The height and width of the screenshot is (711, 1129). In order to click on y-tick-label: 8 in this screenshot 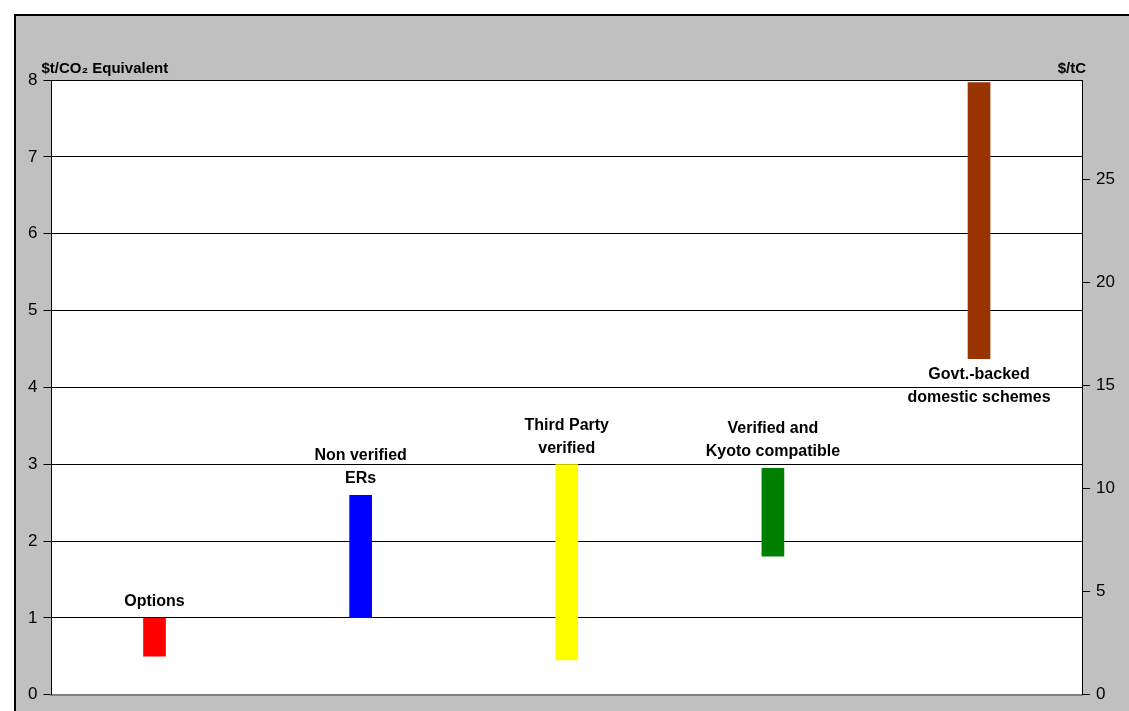, I will do `click(32, 79)`.